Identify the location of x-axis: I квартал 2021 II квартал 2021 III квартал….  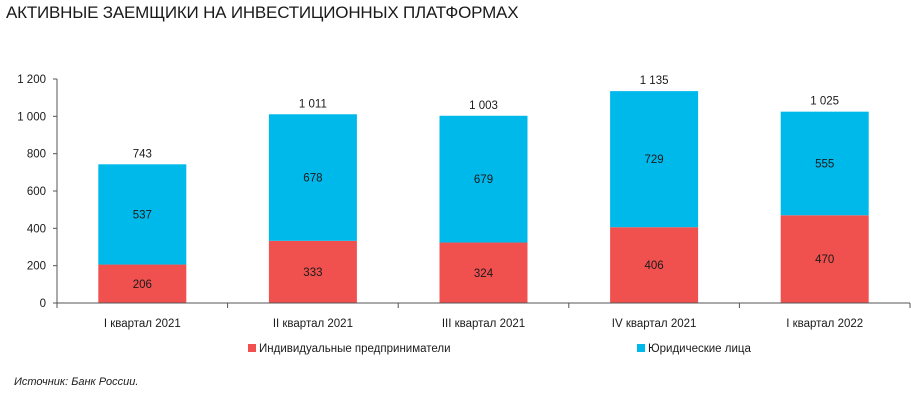
(483, 316).